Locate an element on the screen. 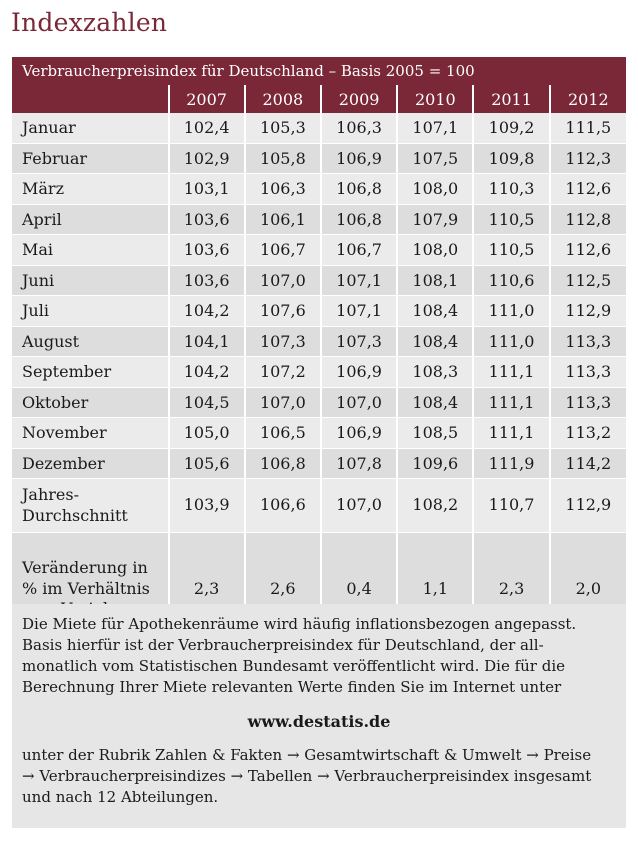  table-row: Januar 102,4 105,3 106,3 107,1 109,2 111,5 is located at coordinates (319, 128).